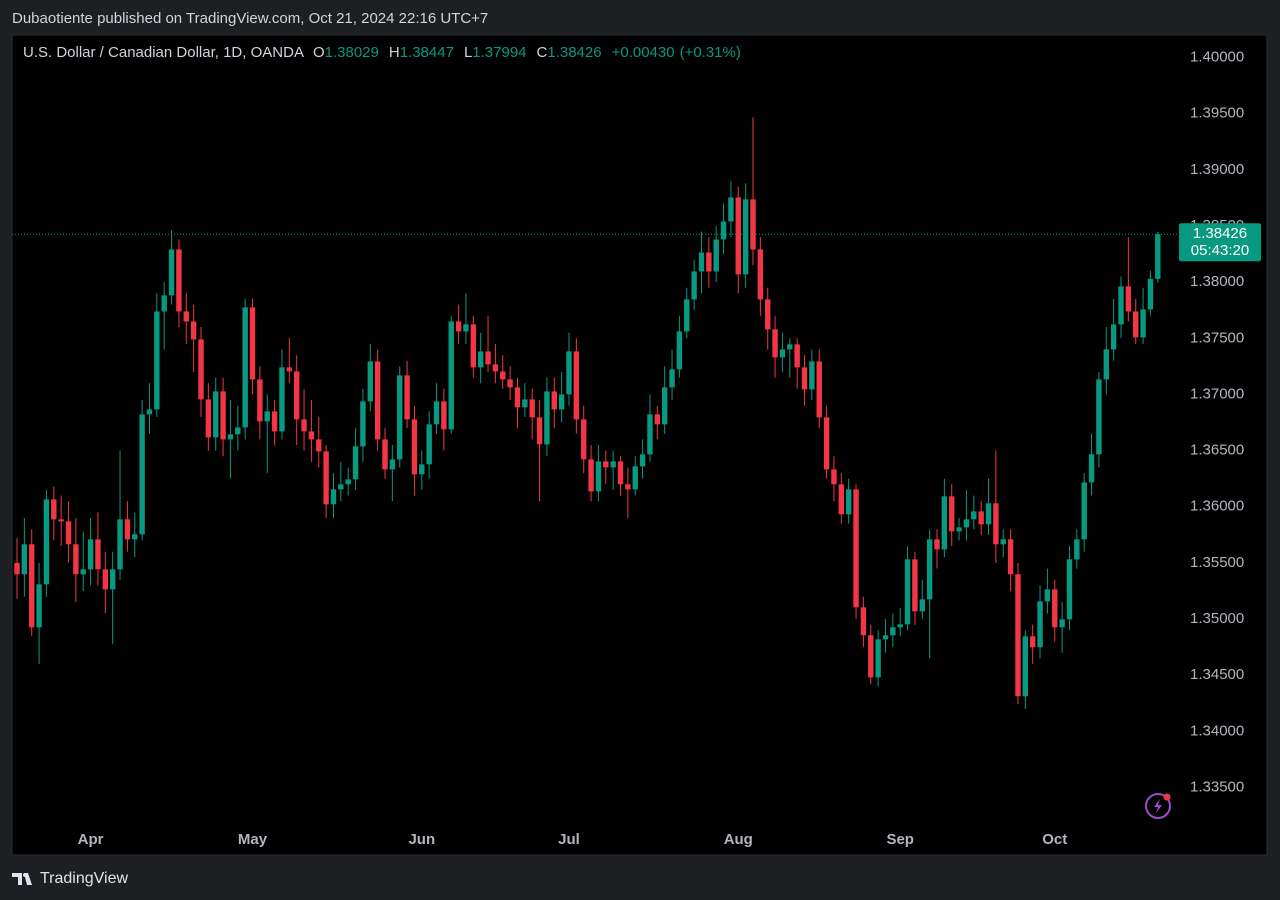 Image resolution: width=1280 pixels, height=900 pixels. What do you see at coordinates (22, 879) in the screenshot?
I see `brand-logo` at bounding box center [22, 879].